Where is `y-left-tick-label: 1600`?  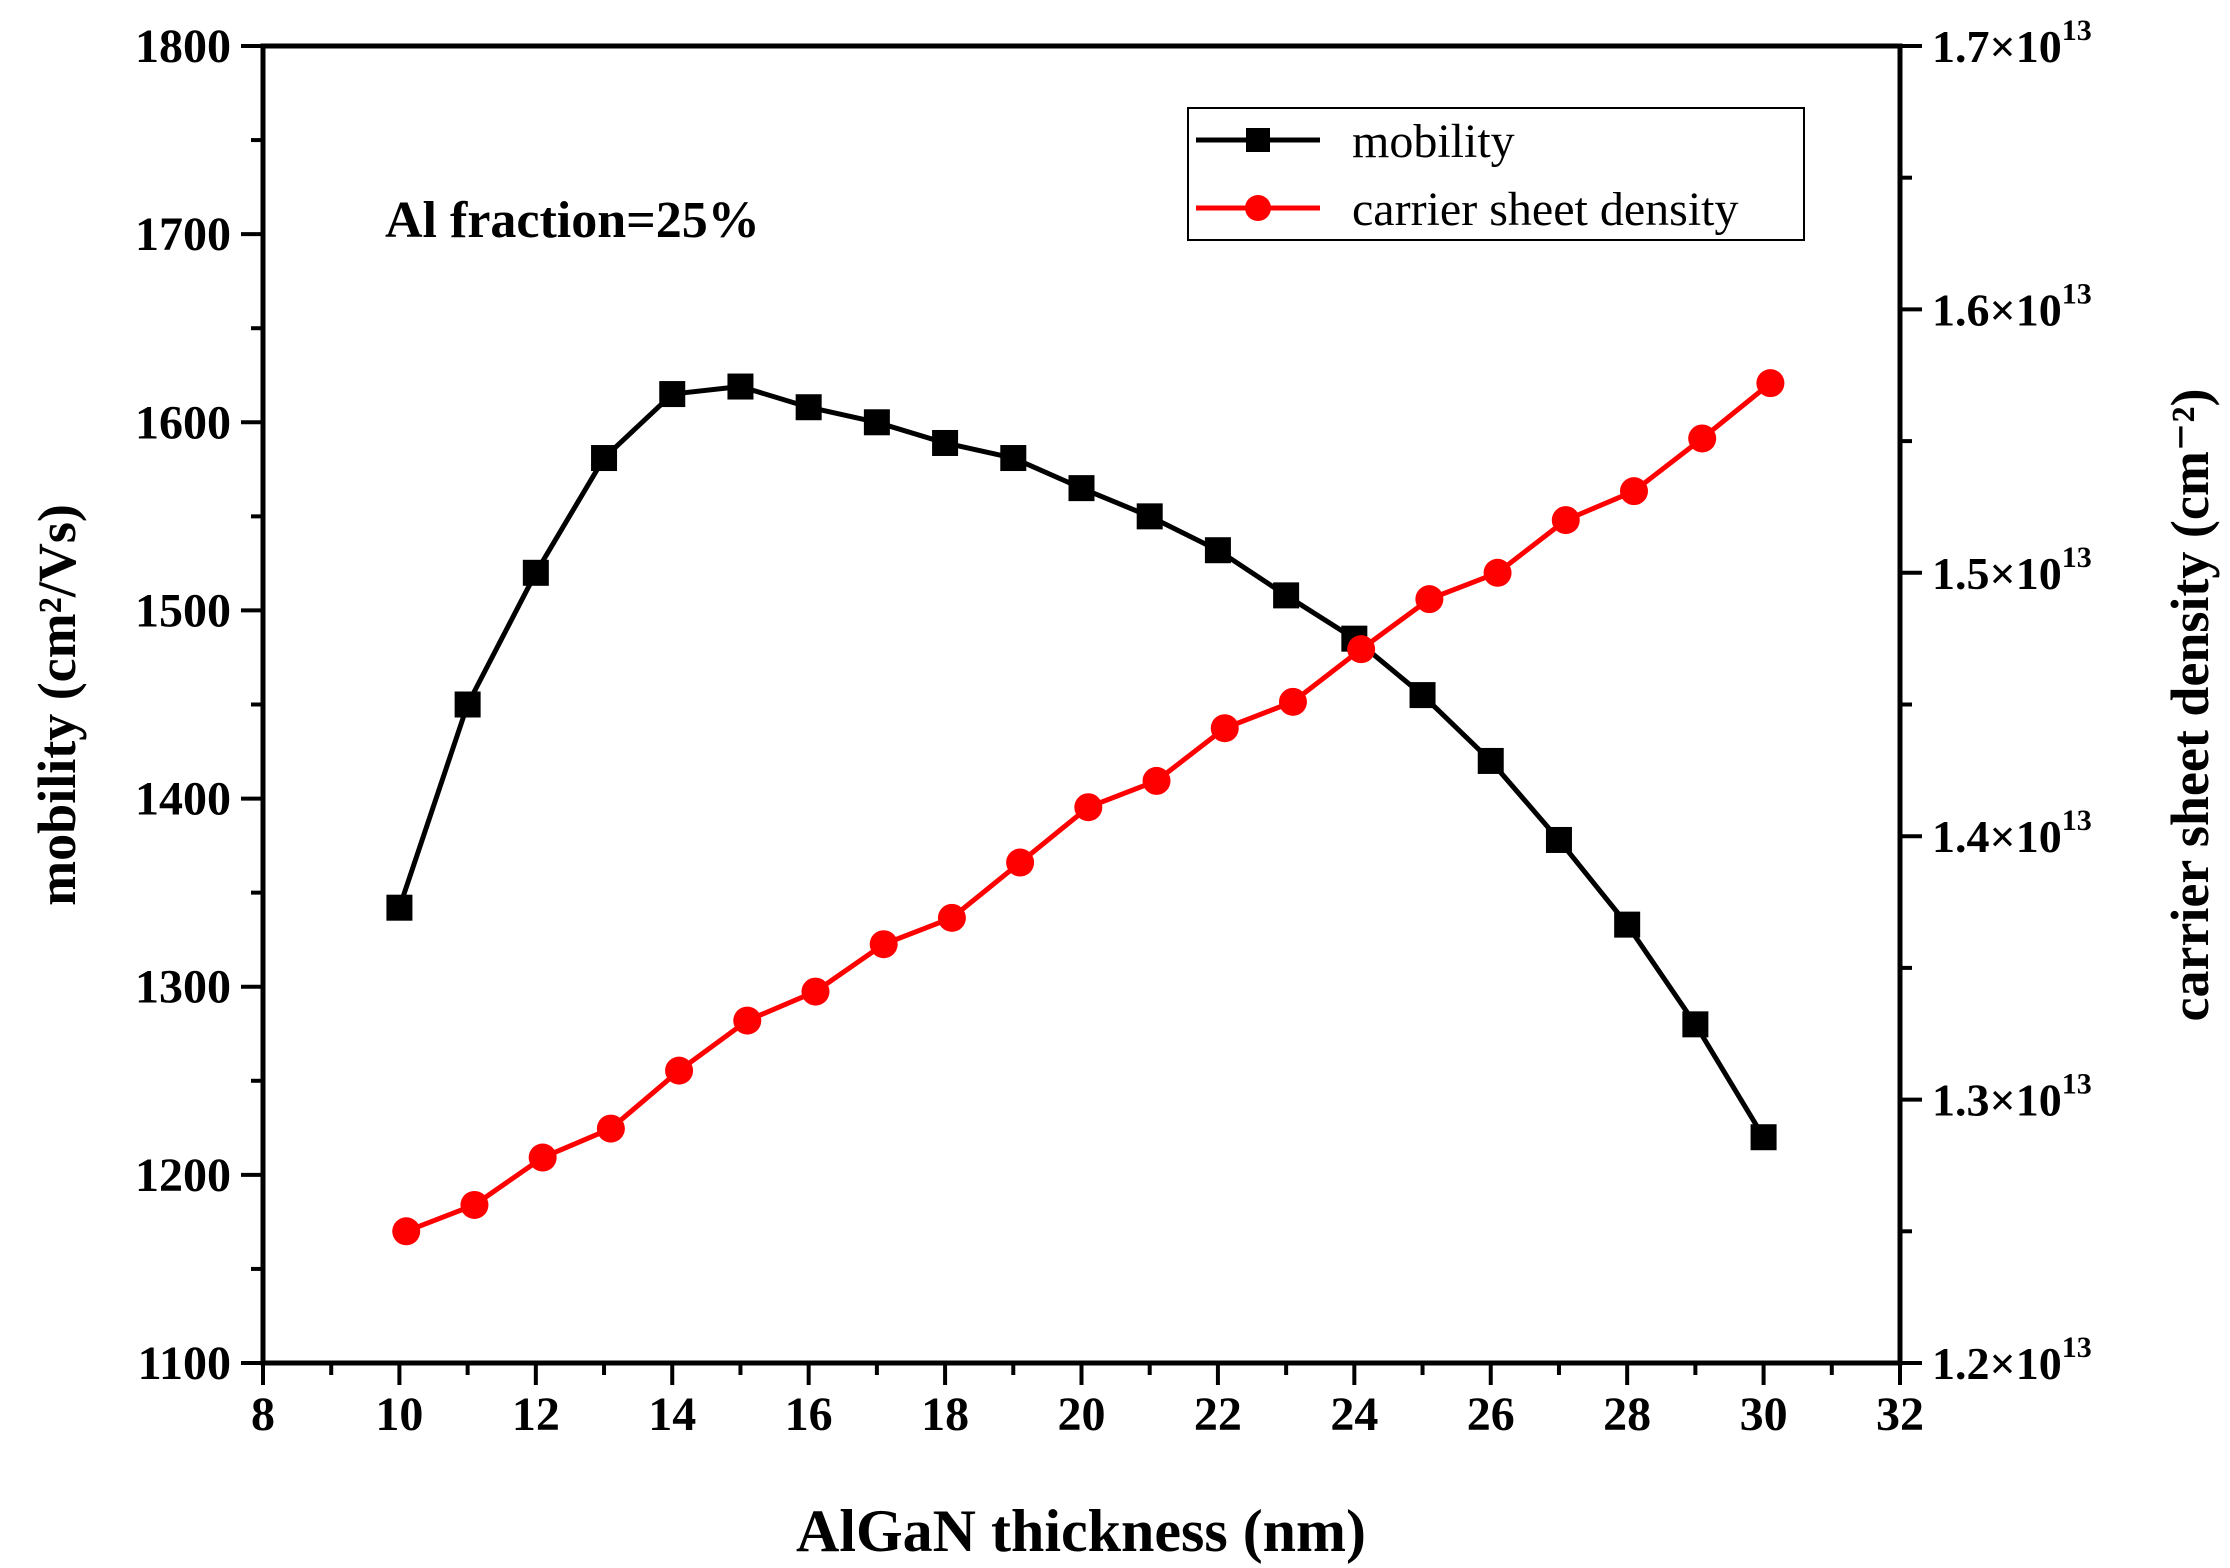 y-left-tick-label: 1600 is located at coordinates (183, 422).